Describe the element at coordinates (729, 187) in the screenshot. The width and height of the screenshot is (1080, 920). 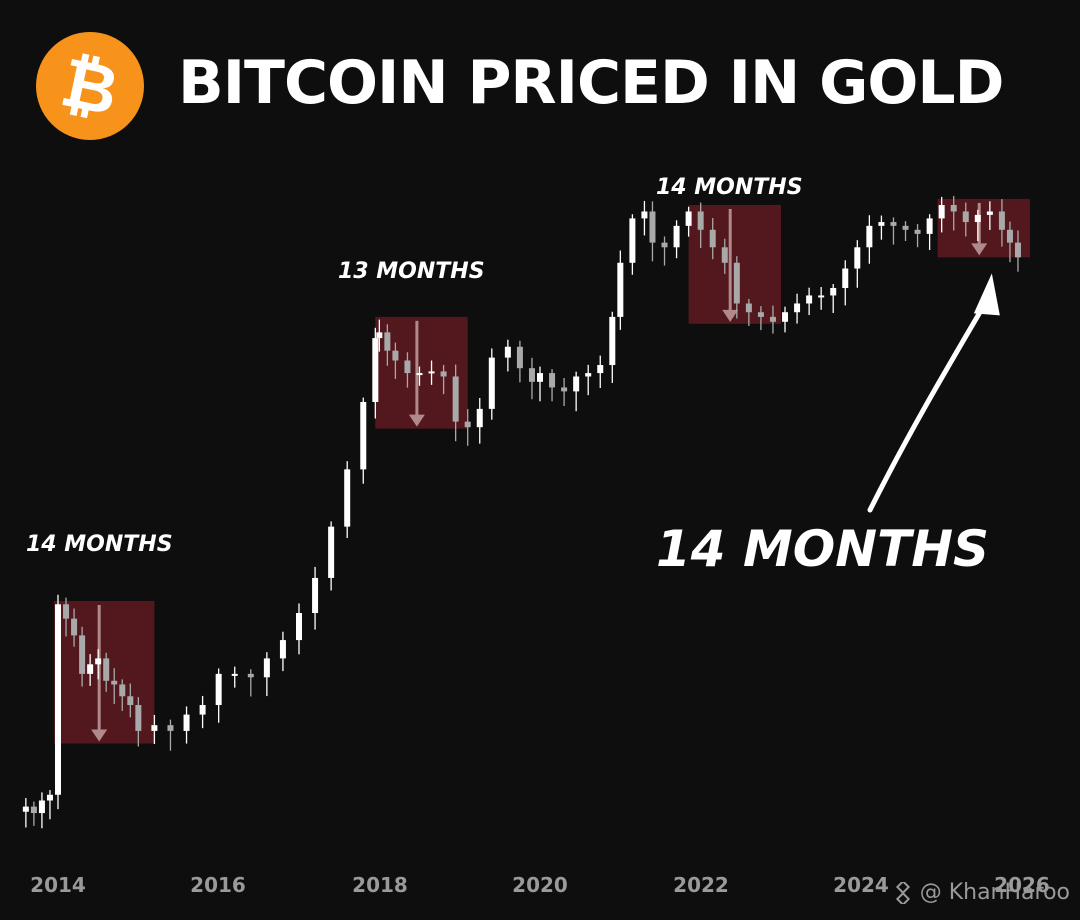
I see `region-label-3: 14 MONTHS` at that location.